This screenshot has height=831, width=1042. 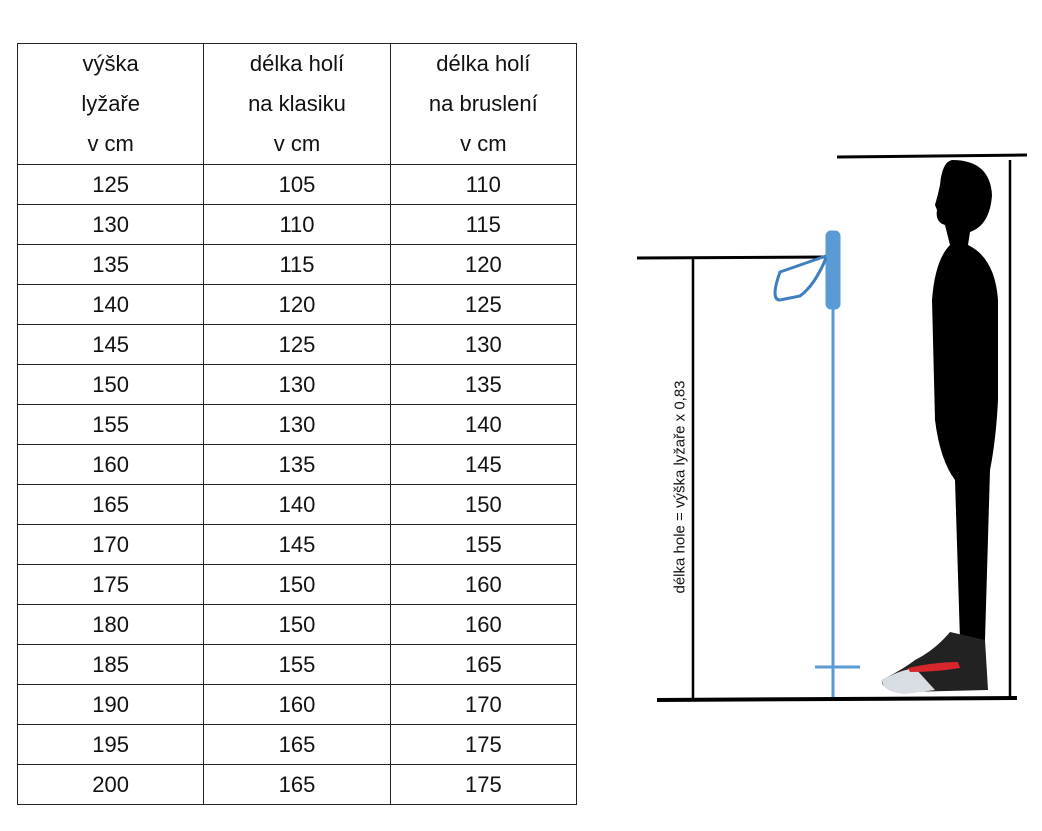 What do you see at coordinates (680, 487) in the screenshot?
I see `formula-label: délka hole = výška lyžaře x 0,83` at bounding box center [680, 487].